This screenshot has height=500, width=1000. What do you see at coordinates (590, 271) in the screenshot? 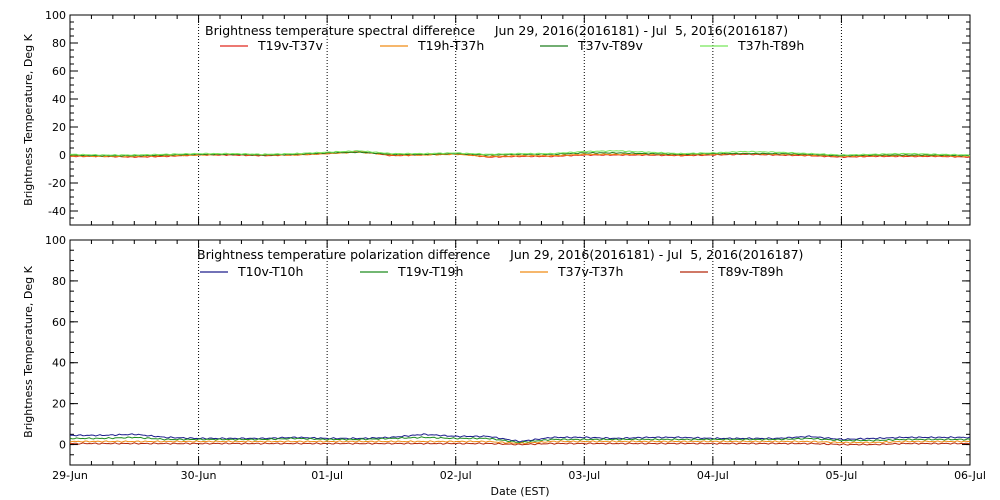
I see `legend-label: T37v-T37h` at bounding box center [590, 271].